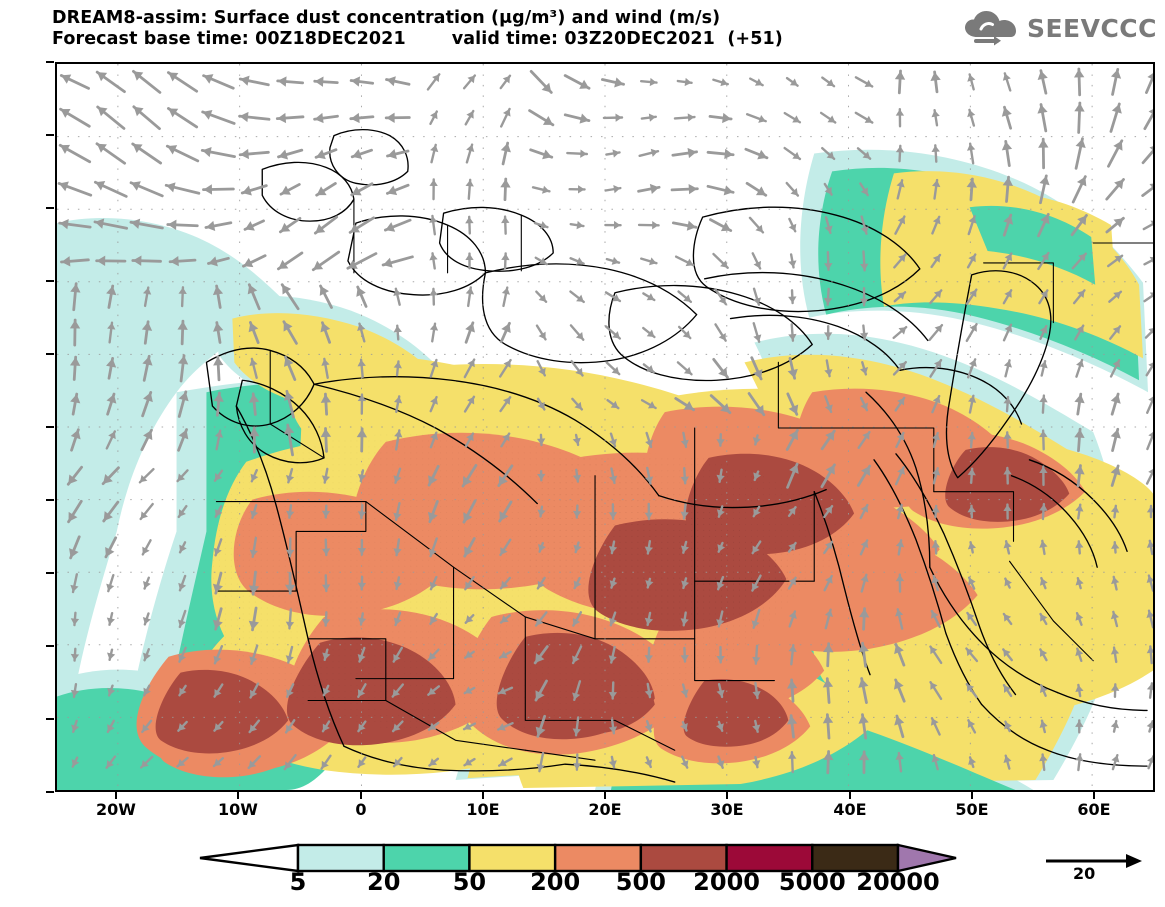 The image size is (1165, 907). I want to click on x-axis-label-10W: 10W, so click(238, 809).